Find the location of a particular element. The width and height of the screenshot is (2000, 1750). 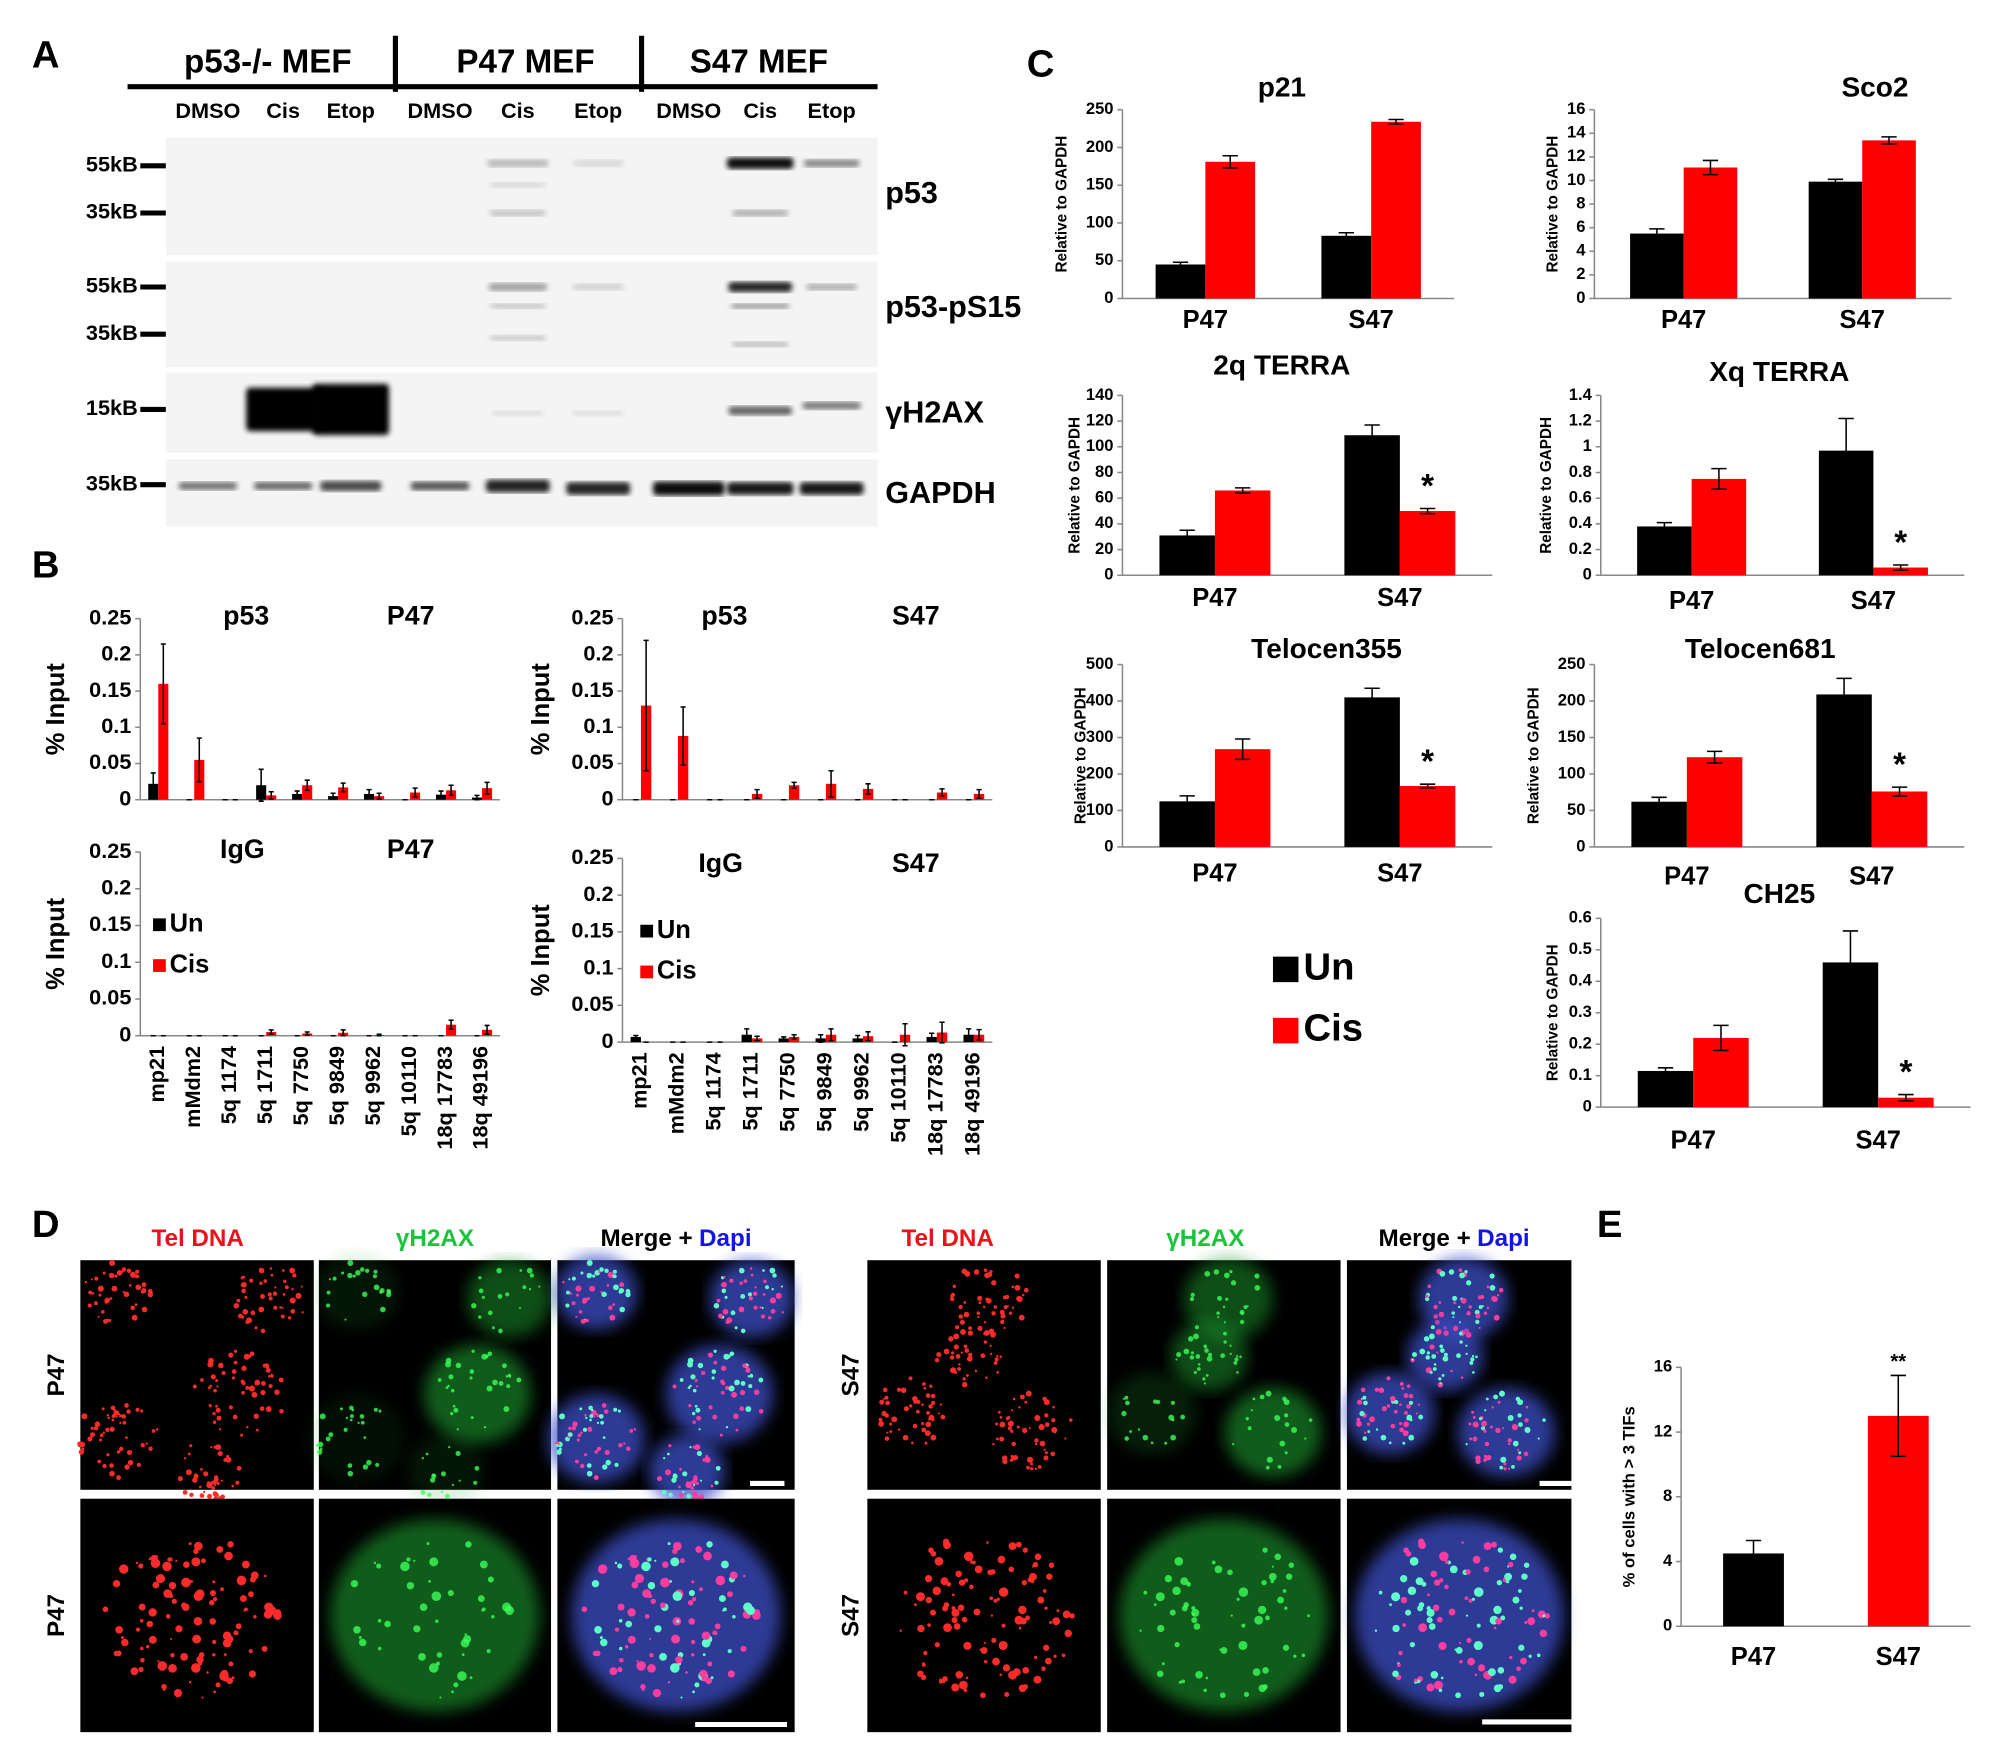

x-tick-label: 18q 49196 is located at coordinates (480, 1098).